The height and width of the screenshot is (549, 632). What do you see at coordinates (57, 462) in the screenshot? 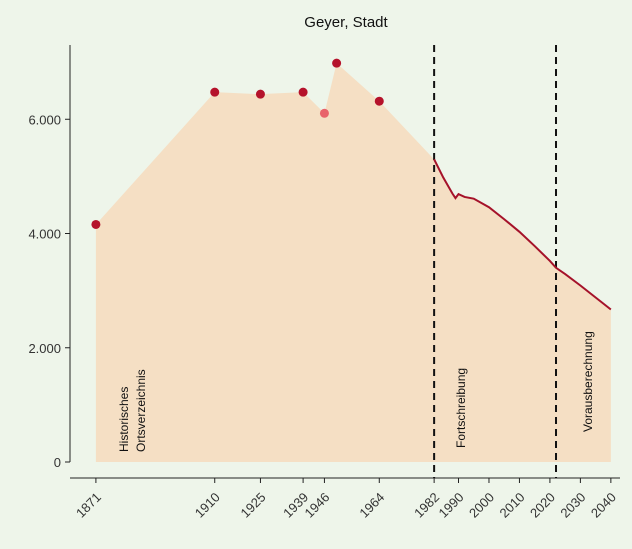
I see `y-tick-label: 0` at bounding box center [57, 462].